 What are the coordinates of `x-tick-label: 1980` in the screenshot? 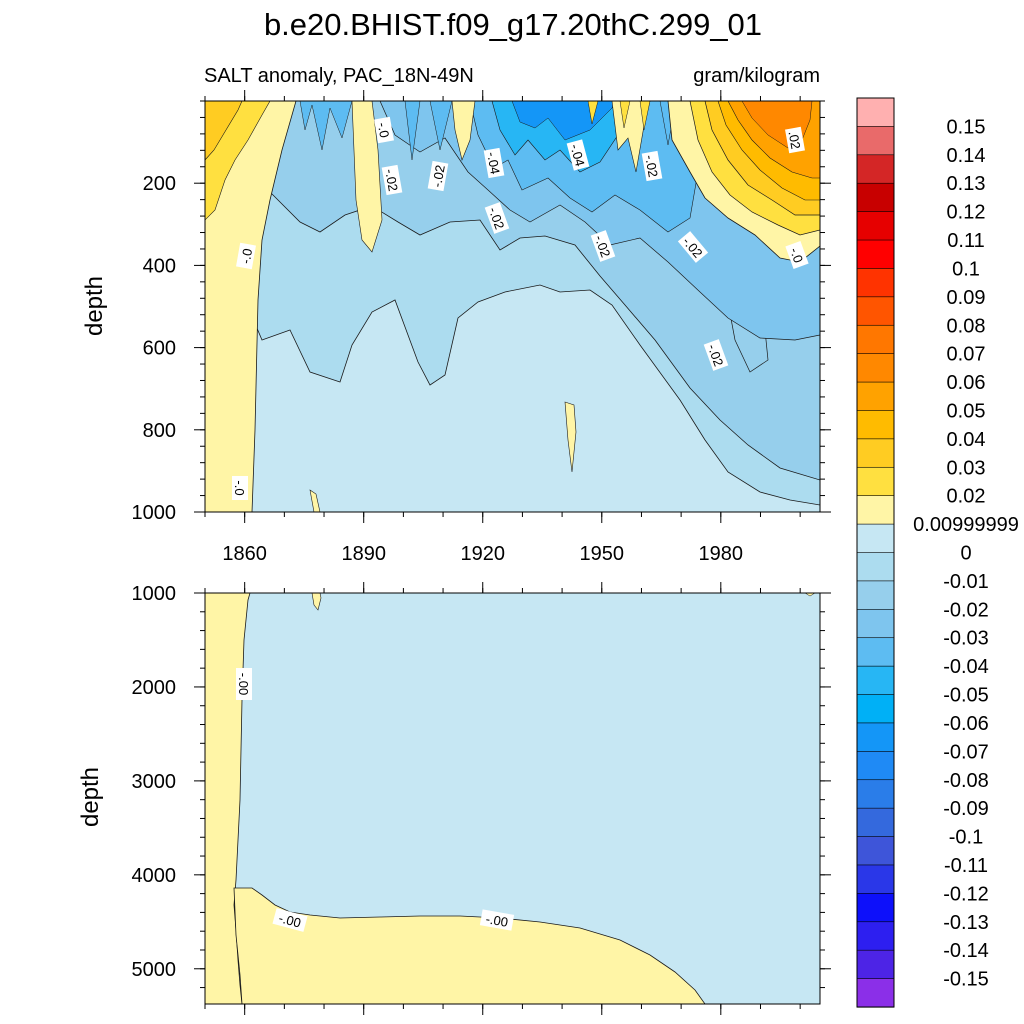 It's located at (721, 554).